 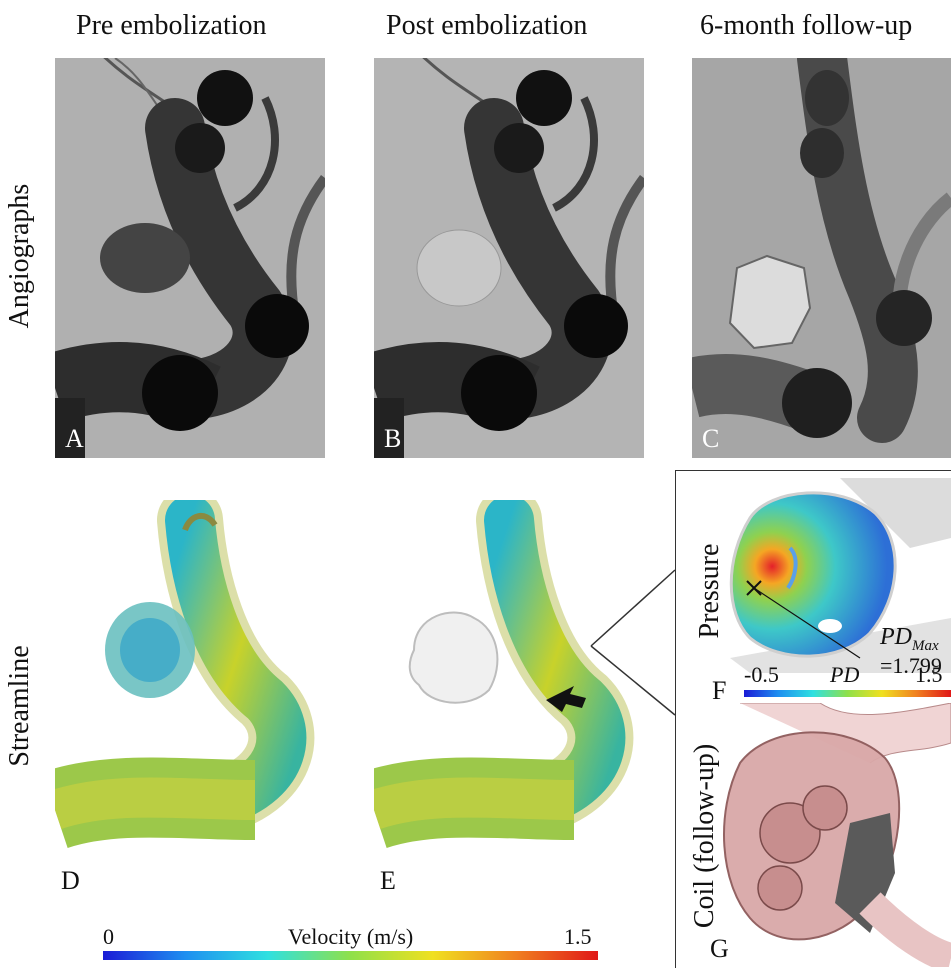 I want to click on panel-label-d: D, so click(x=70, y=880).